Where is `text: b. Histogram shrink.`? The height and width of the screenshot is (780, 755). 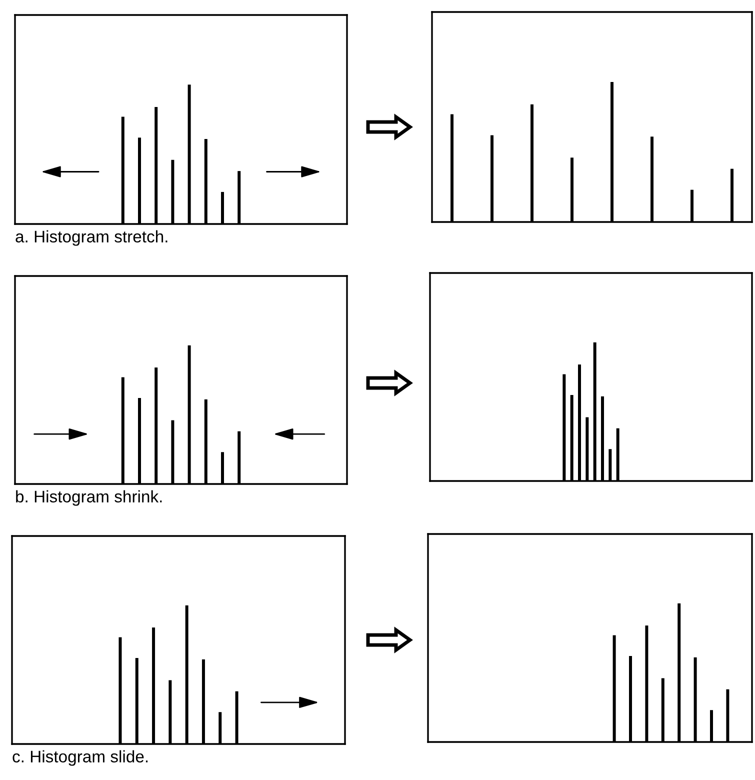 text: b. Histogram shrink. is located at coordinates (89, 498).